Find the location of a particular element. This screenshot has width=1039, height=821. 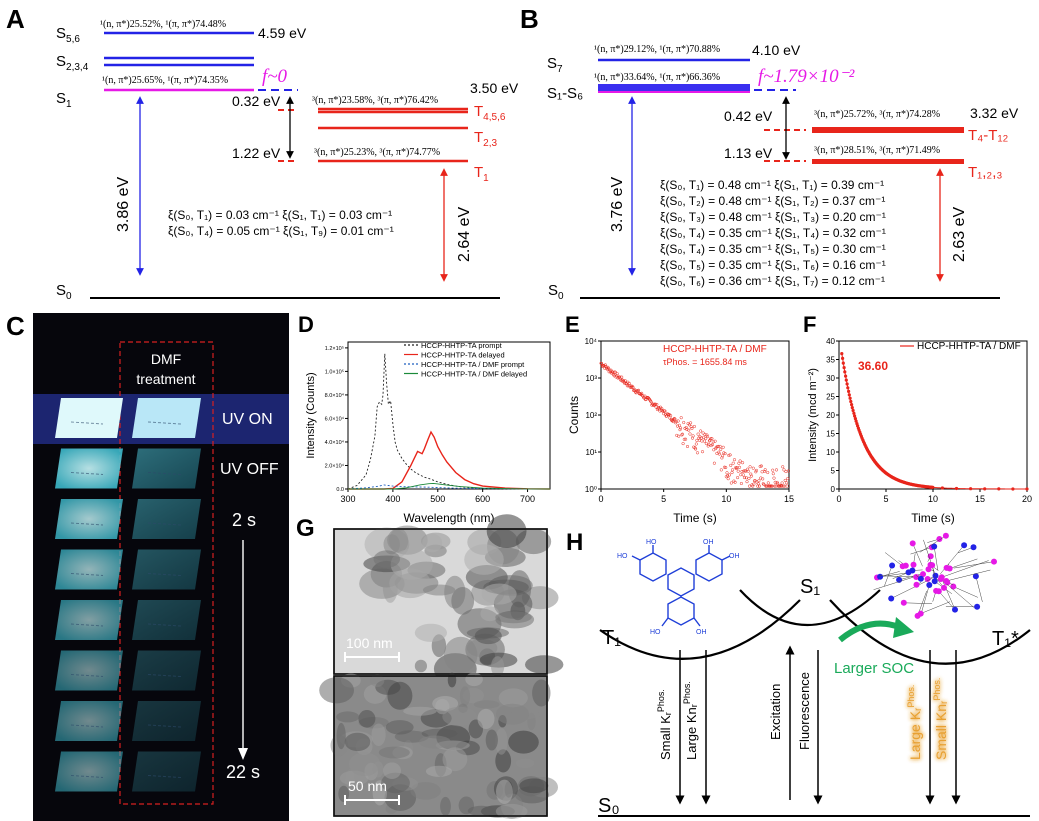

scale-label-bottom: 50 nm is located at coordinates (367, 786).